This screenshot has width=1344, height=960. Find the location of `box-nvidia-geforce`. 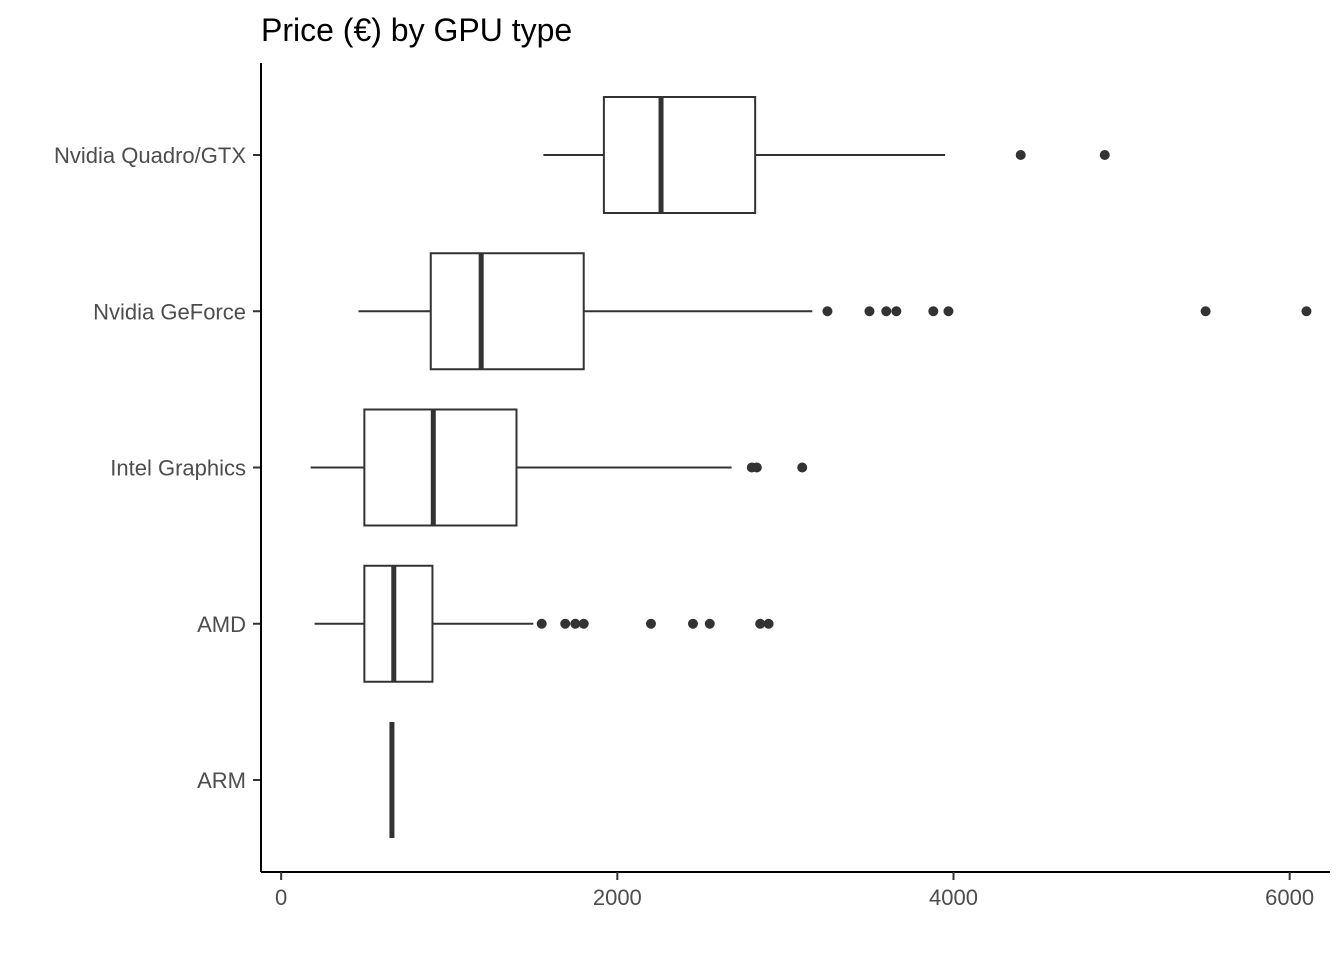

box-nvidia-geforce is located at coordinates (507, 311).